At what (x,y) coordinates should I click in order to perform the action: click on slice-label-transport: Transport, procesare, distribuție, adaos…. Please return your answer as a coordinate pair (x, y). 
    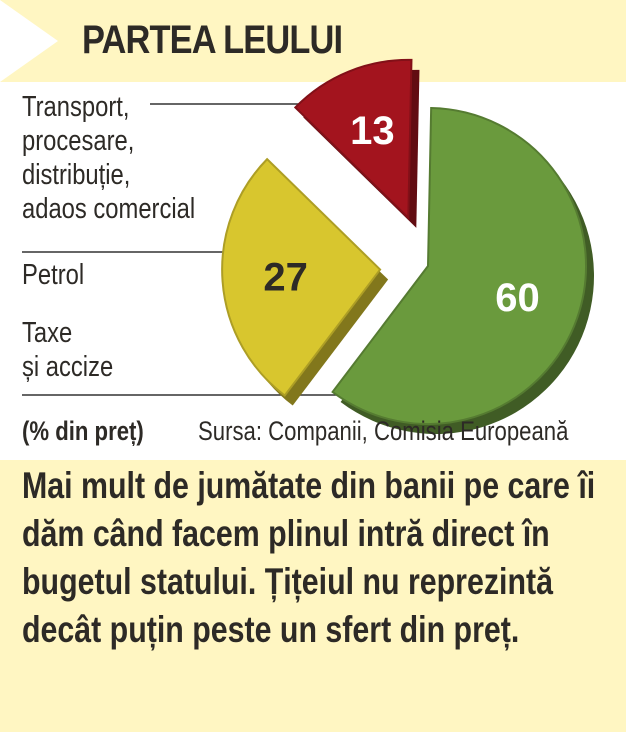
    Looking at the image, I should click on (109, 158).